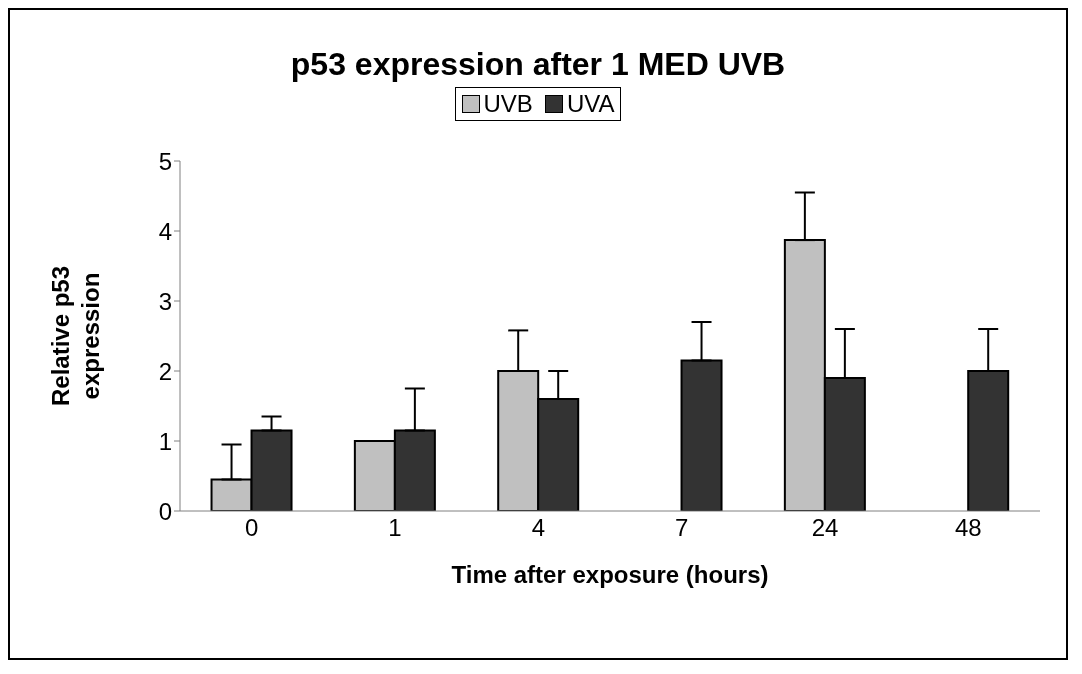  Describe the element at coordinates (165, 161) in the screenshot. I see `y-tick-label: 5` at that location.